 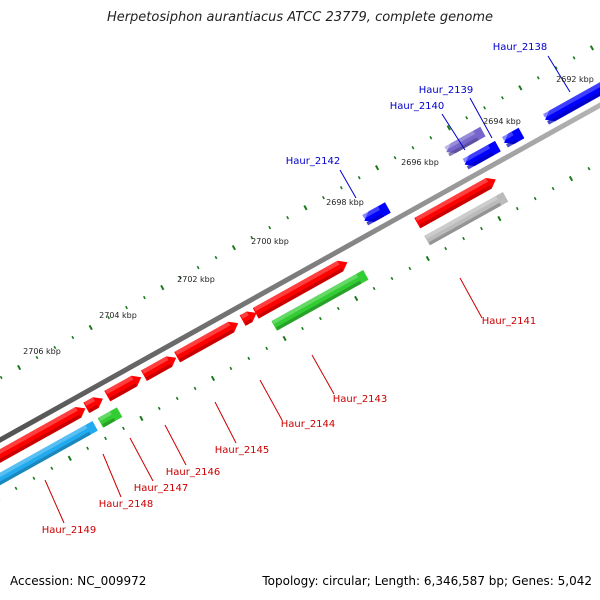 What do you see at coordinates (242, 450) in the screenshot?
I see `gene-label-haur-2145: Haur_2145` at bounding box center [242, 450].